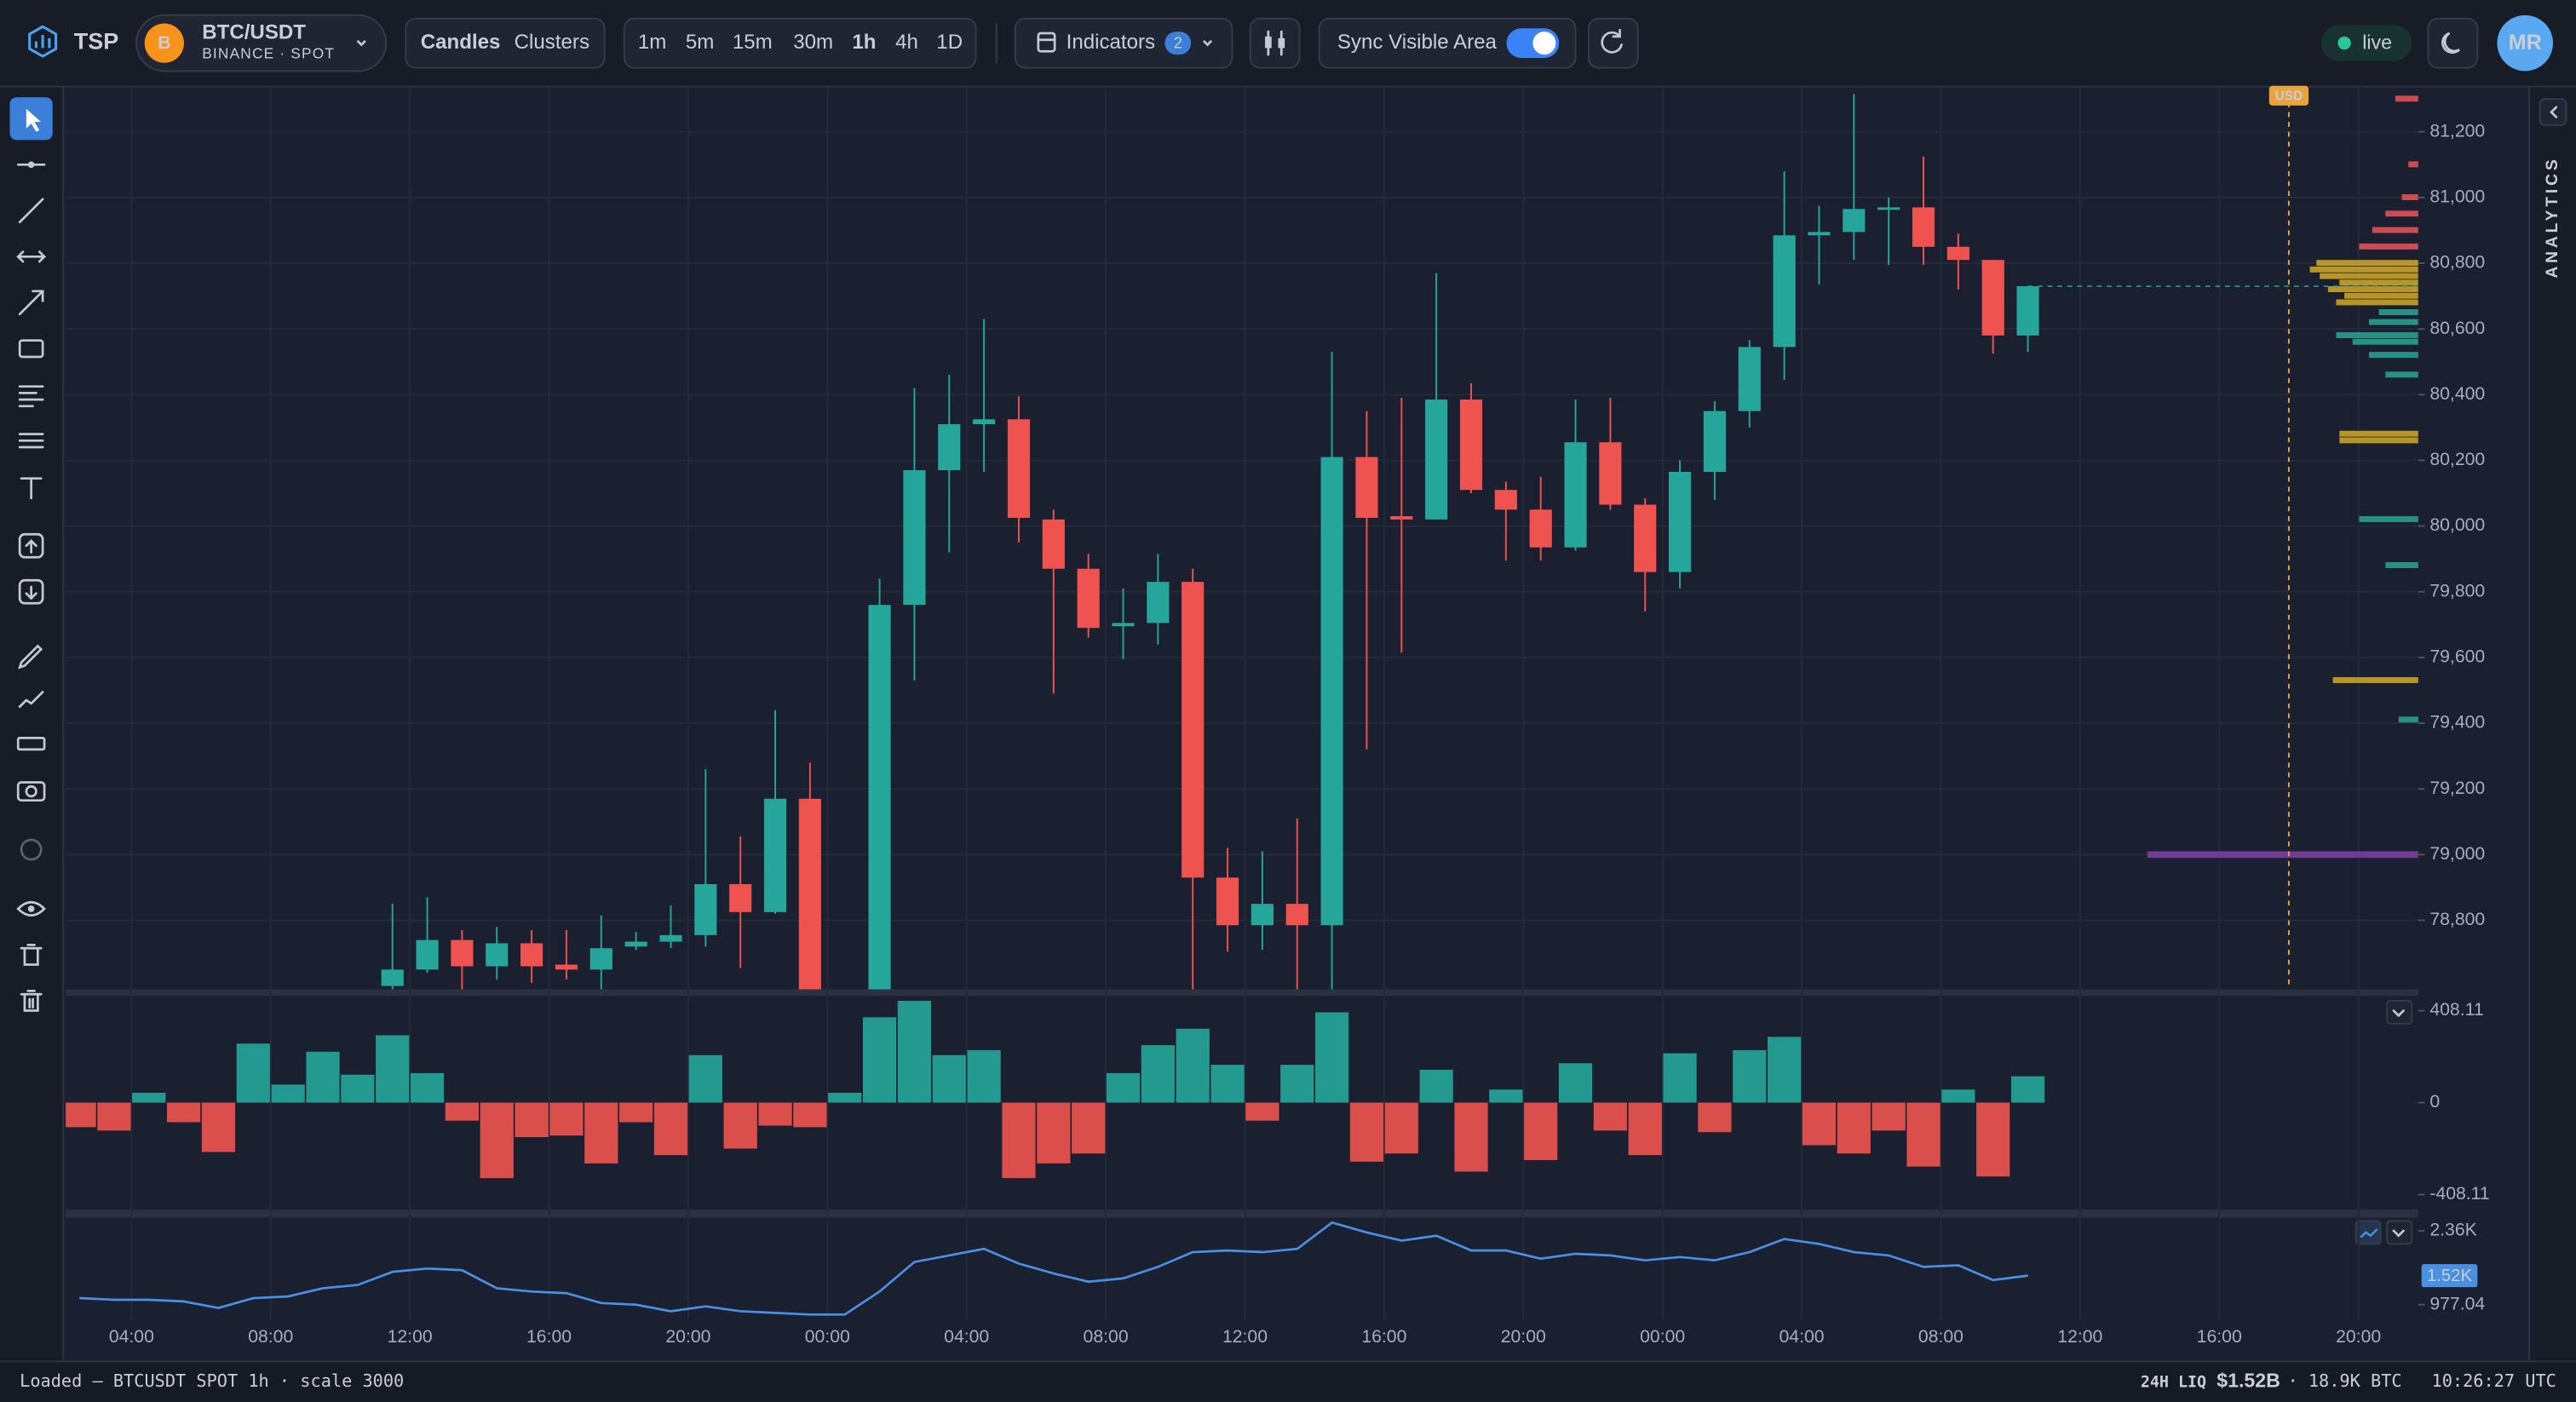 This screenshot has height=1402, width=2576. What do you see at coordinates (212, 1380) in the screenshot?
I see `status-message: Loaded — BTCUSDT SPOT 1h · scale 3000` at bounding box center [212, 1380].